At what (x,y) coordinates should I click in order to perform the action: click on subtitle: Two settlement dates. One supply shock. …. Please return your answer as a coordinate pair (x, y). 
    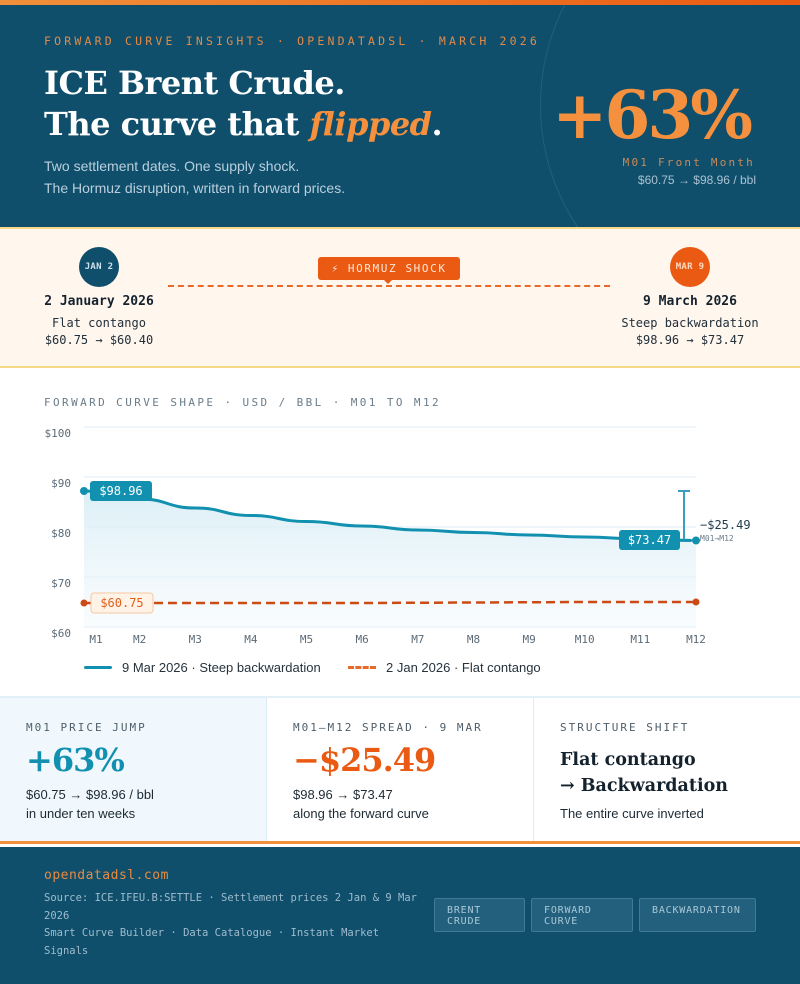
    Looking at the image, I should click on (194, 177).